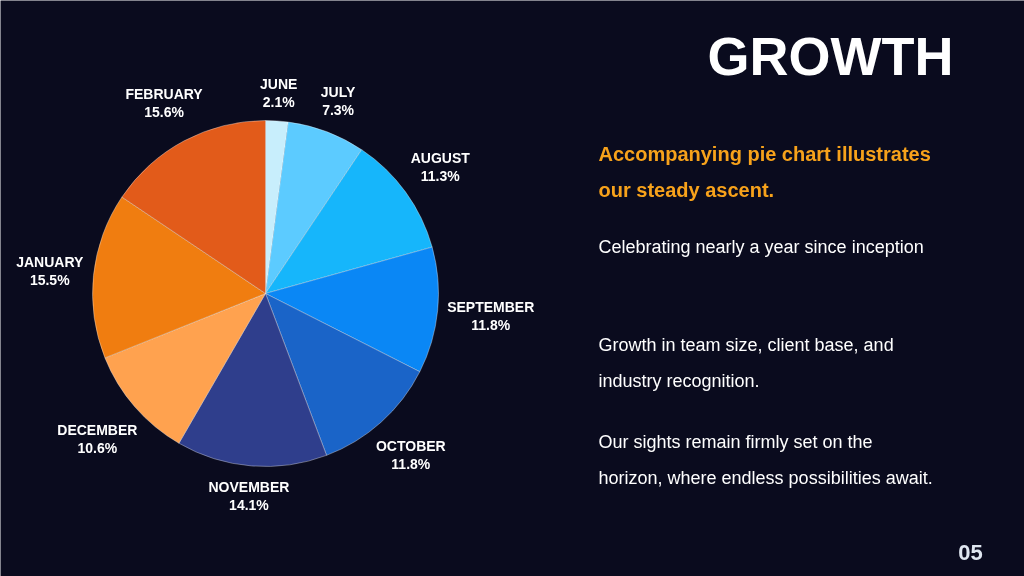 The height and width of the screenshot is (576, 1024). I want to click on data-label: 7.3%, so click(338, 110).